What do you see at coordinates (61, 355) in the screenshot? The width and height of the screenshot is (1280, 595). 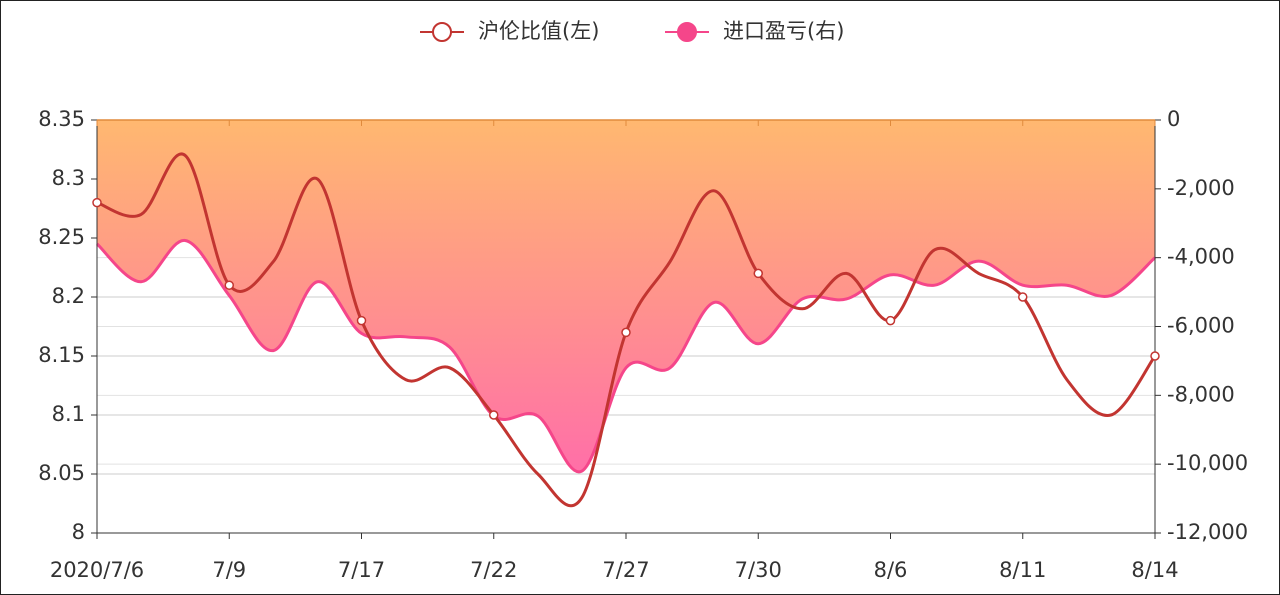 I see `y-tick-label: 8.15` at bounding box center [61, 355].